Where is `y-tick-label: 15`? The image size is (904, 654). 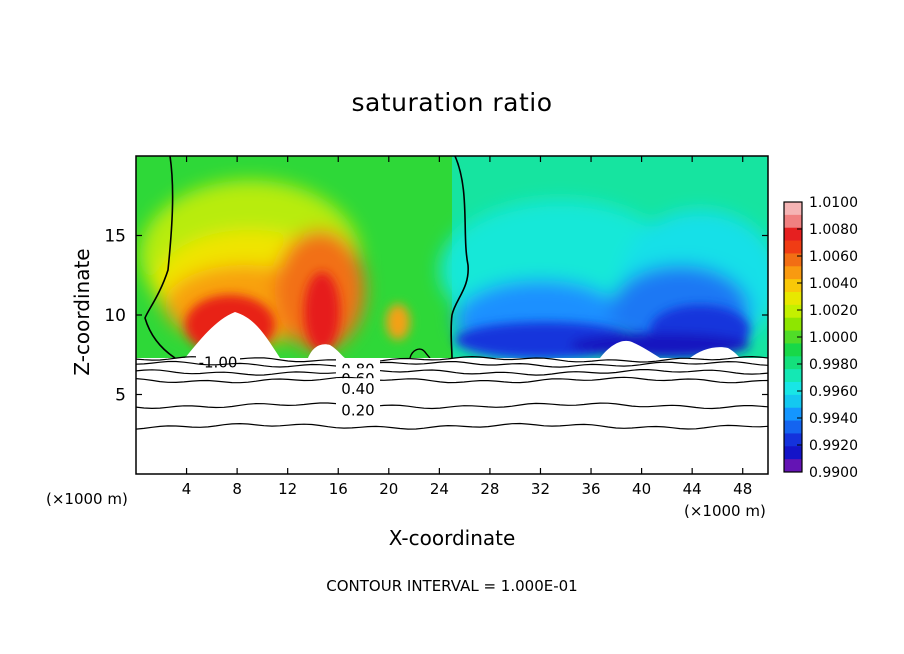 y-tick-label: 15 is located at coordinates (115, 237).